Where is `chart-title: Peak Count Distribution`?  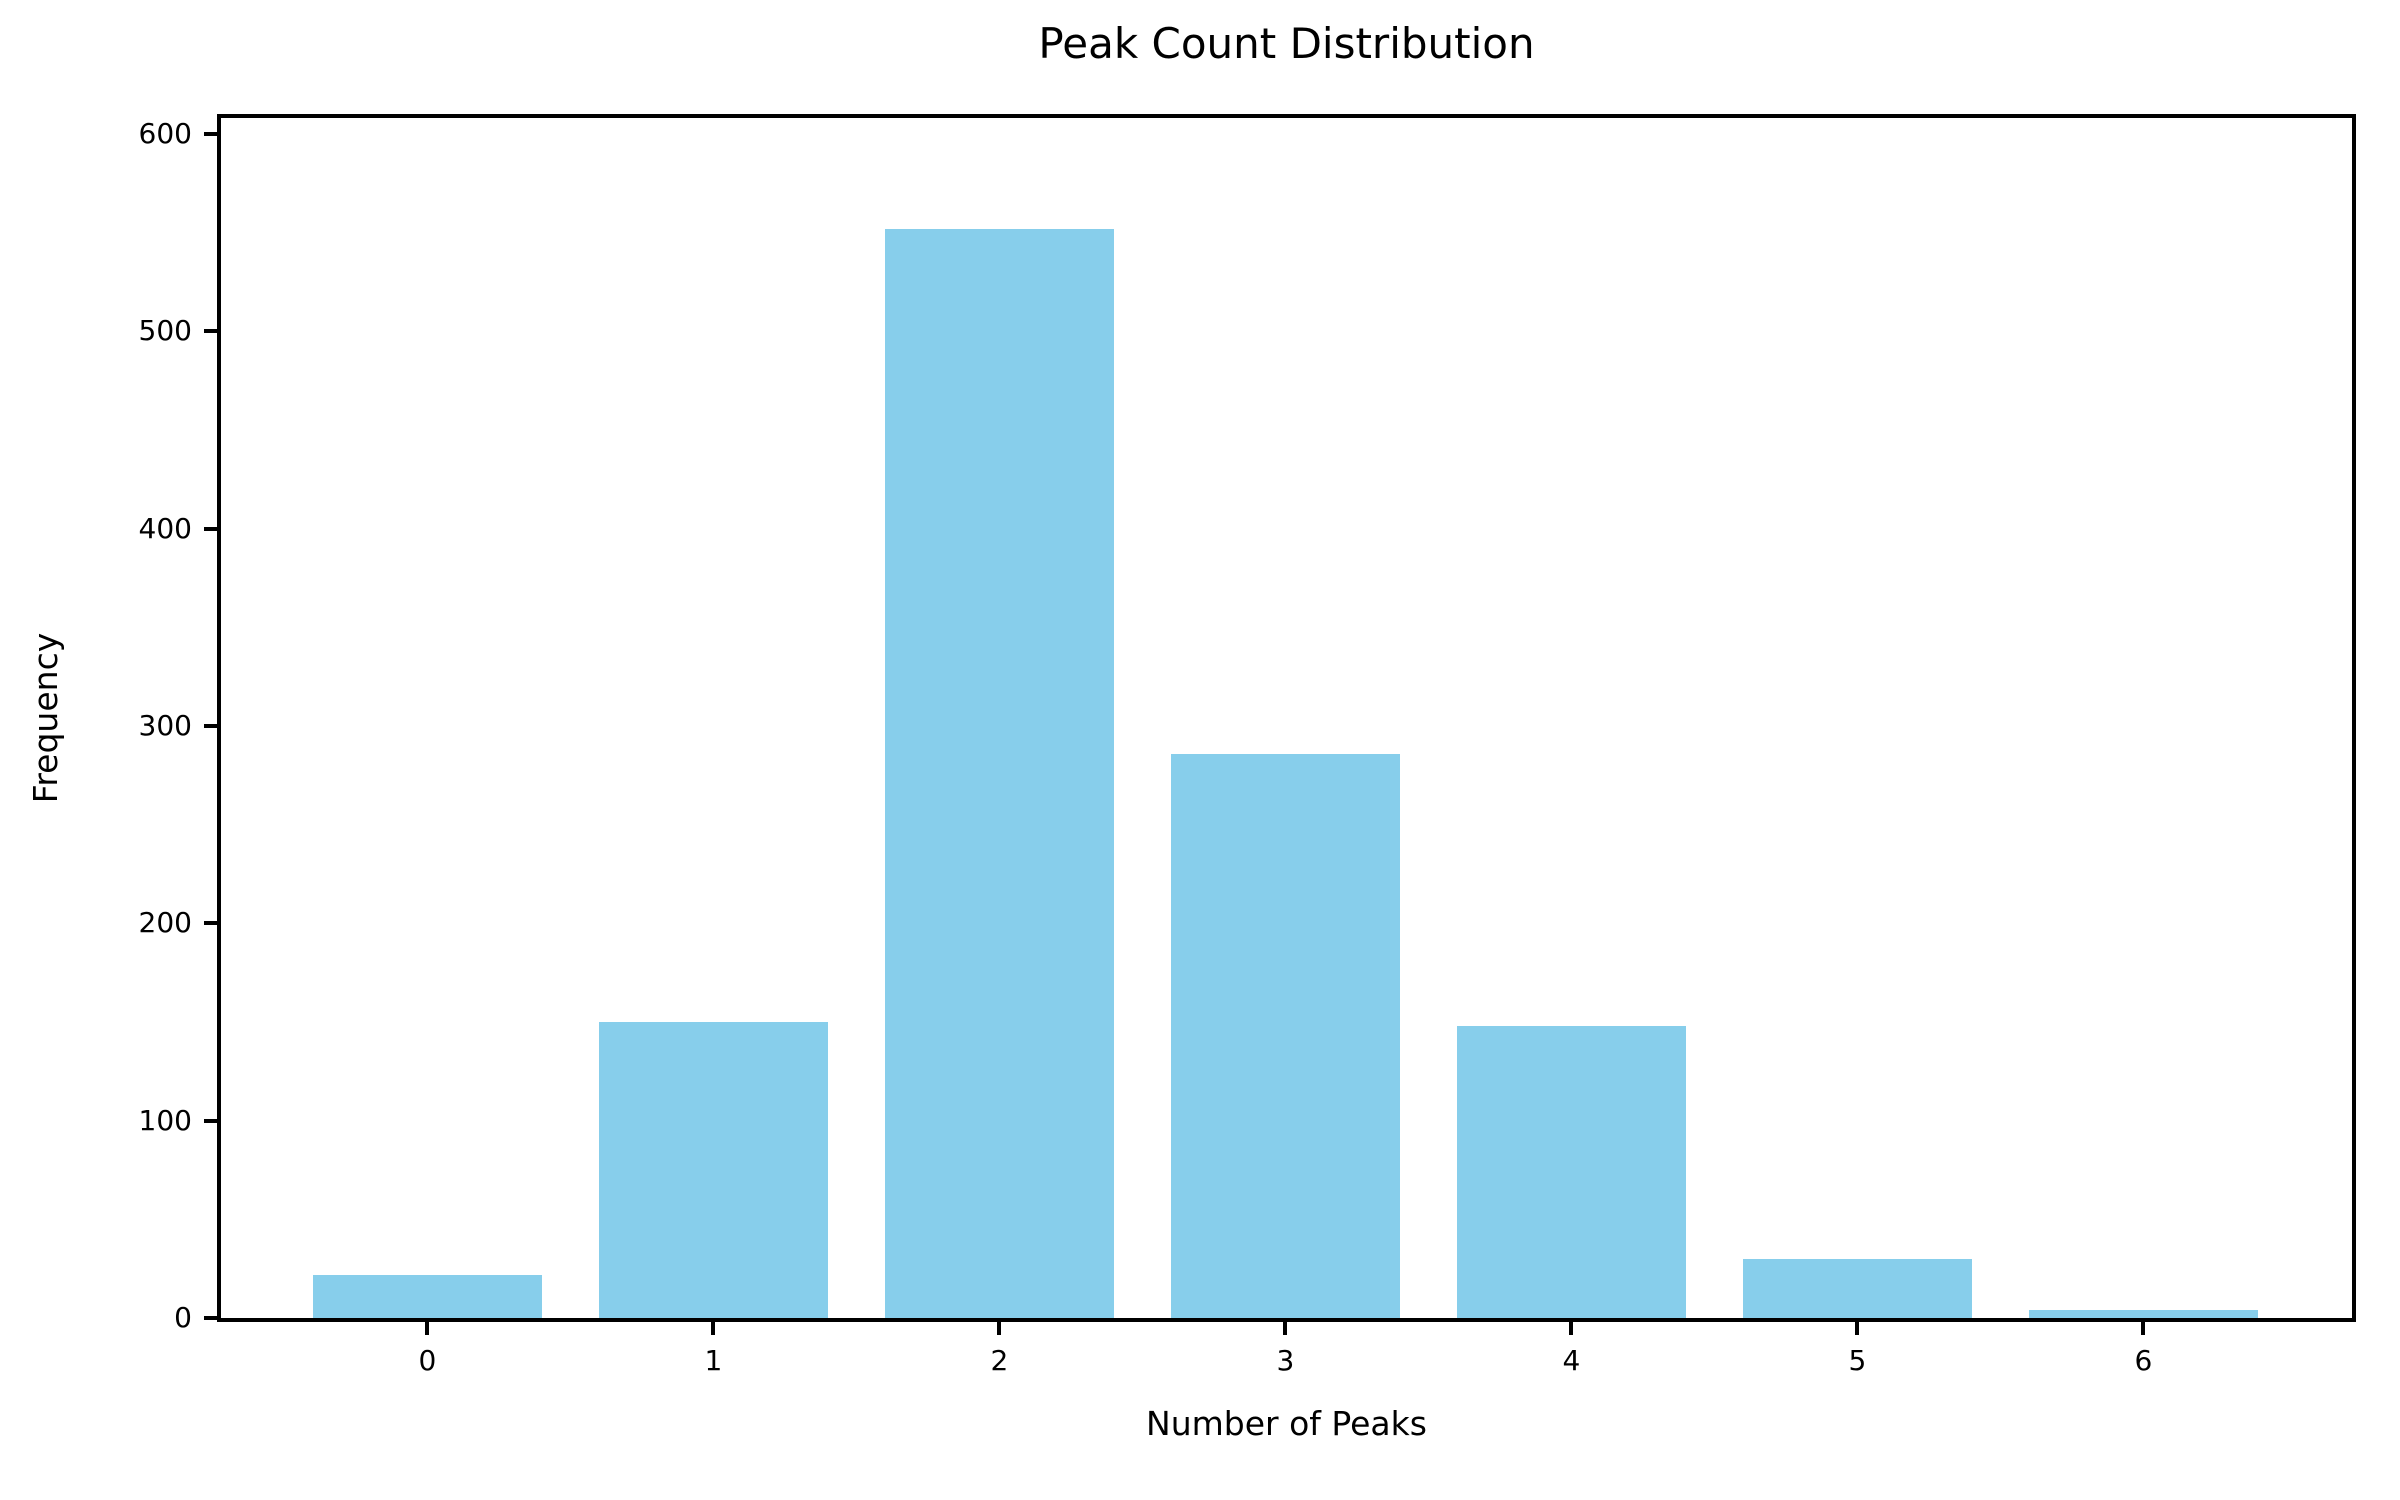 chart-title: Peak Count Distribution is located at coordinates (1286, 43).